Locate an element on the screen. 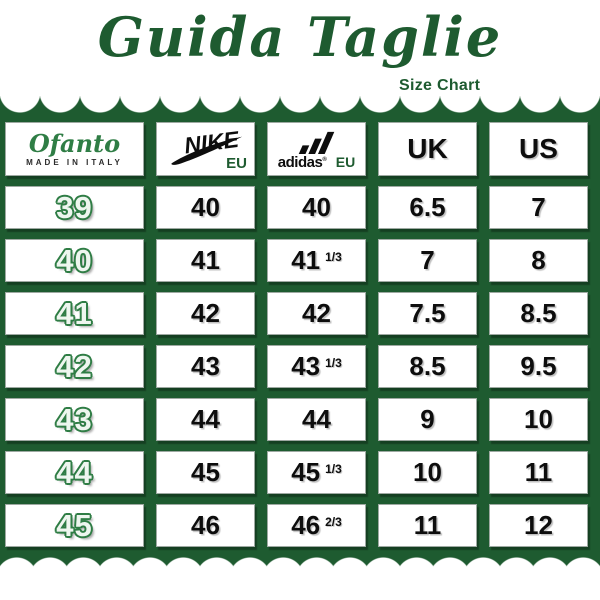 The height and width of the screenshot is (600, 600). table-row: 44 45 45 1/3 10 11 is located at coordinates (296, 472).